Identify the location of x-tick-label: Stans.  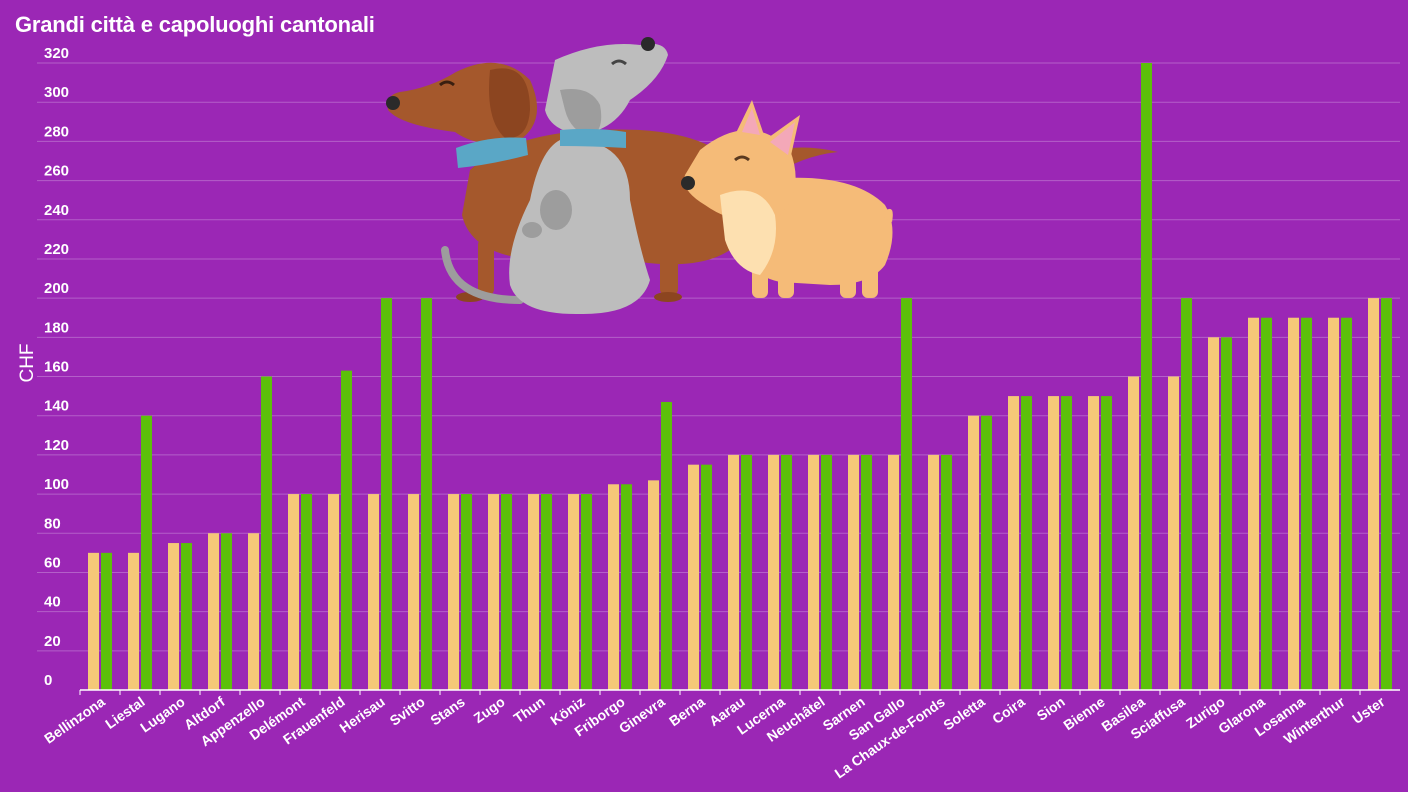
(447, 710).